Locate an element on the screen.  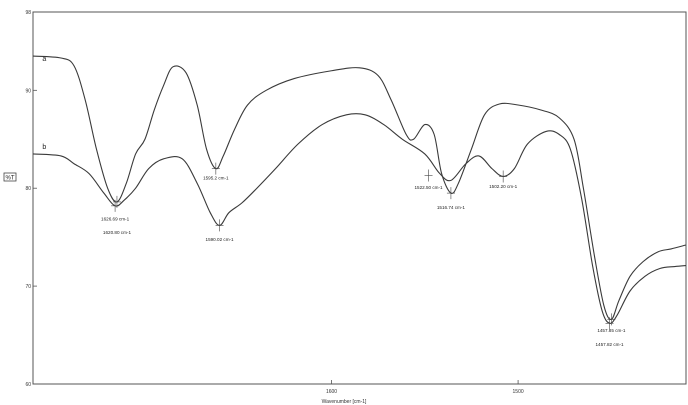
x-tick-label: 1500 is located at coordinates (518, 392).